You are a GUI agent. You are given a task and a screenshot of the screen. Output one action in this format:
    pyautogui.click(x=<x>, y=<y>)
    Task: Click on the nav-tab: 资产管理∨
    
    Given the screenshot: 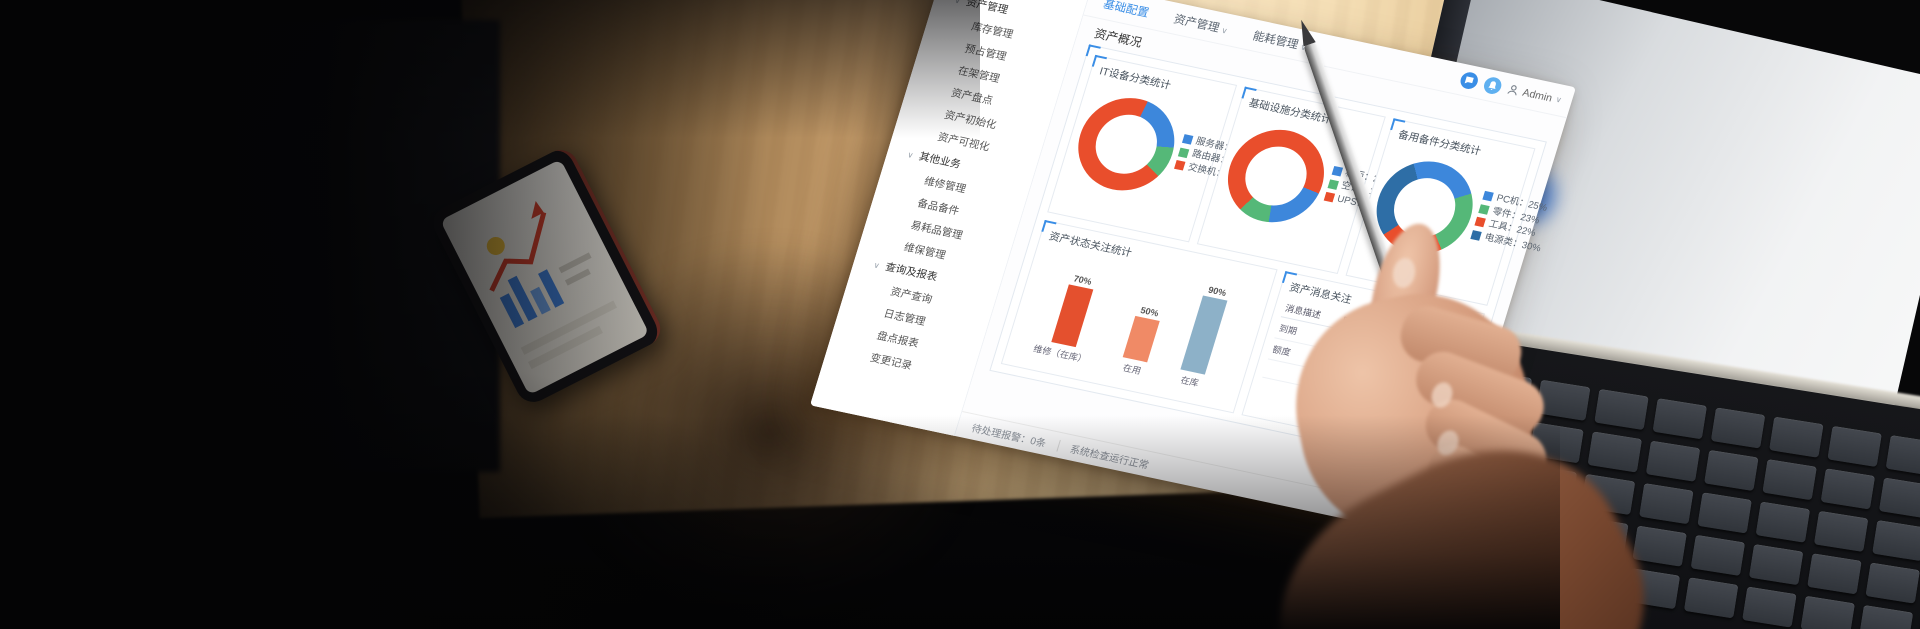 What is the action you would take?
    pyautogui.click(x=1201, y=23)
    